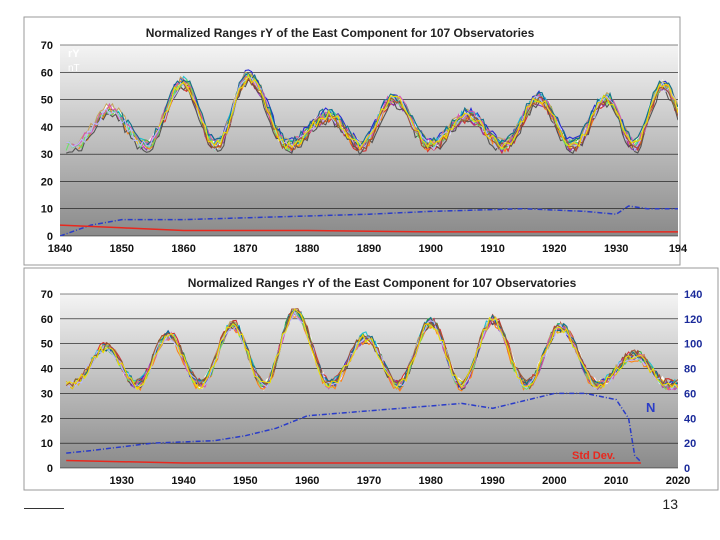  Describe the element at coordinates (687, 469) in the screenshot. I see `y2-tick-label: 0` at that location.